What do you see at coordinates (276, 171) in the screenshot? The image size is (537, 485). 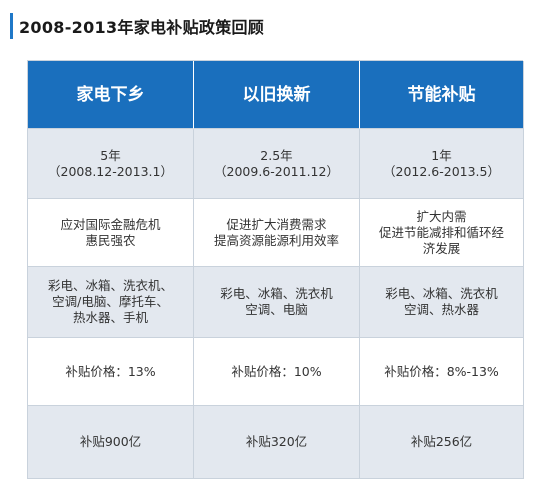 I see `period-range: （2009.6-2011.12）` at bounding box center [276, 171].